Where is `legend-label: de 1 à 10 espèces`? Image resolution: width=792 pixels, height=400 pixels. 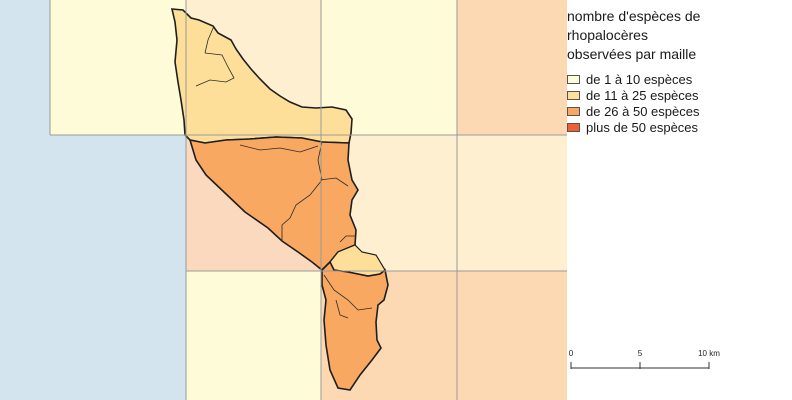 legend-label: de 1 à 10 espèces is located at coordinates (639, 79).